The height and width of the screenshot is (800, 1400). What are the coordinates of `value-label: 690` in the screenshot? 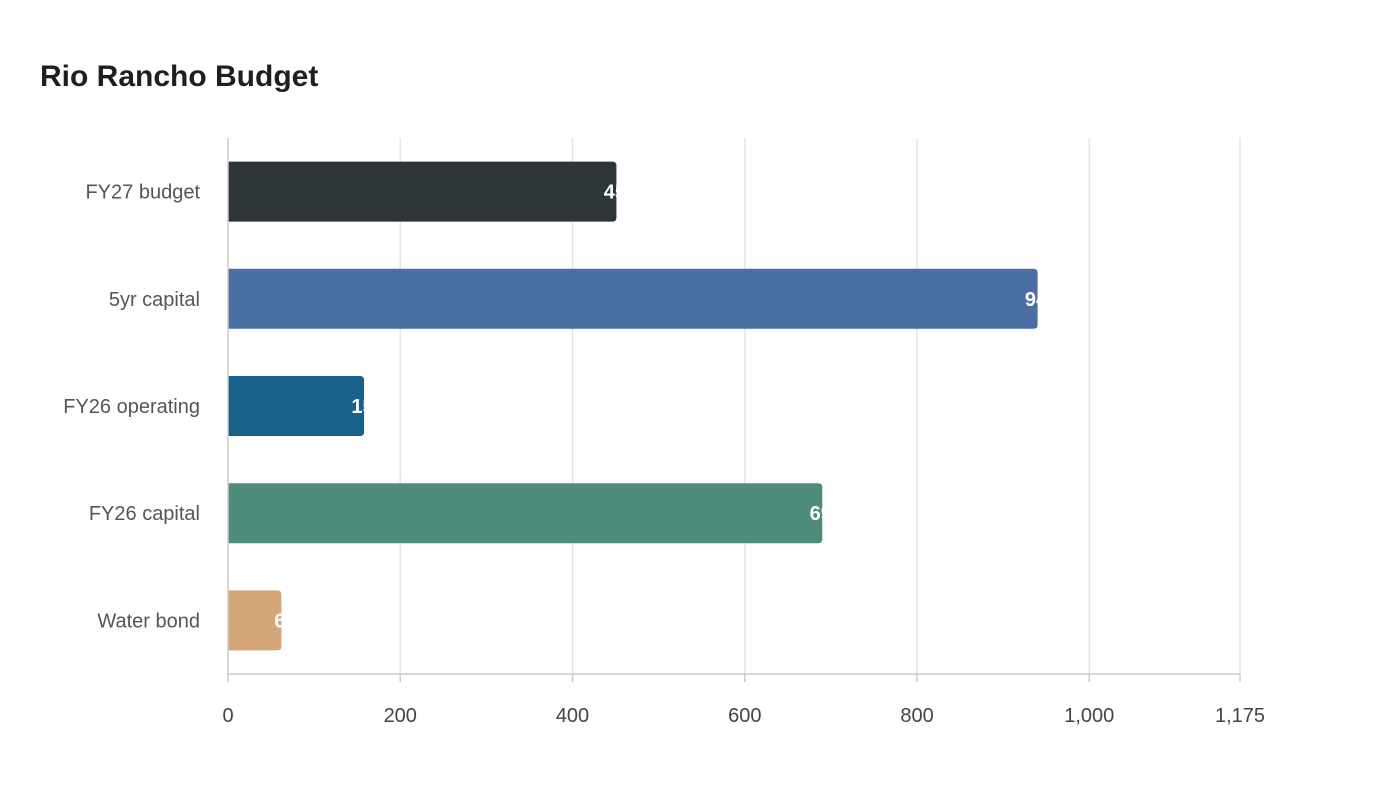 It's located at (826, 514).